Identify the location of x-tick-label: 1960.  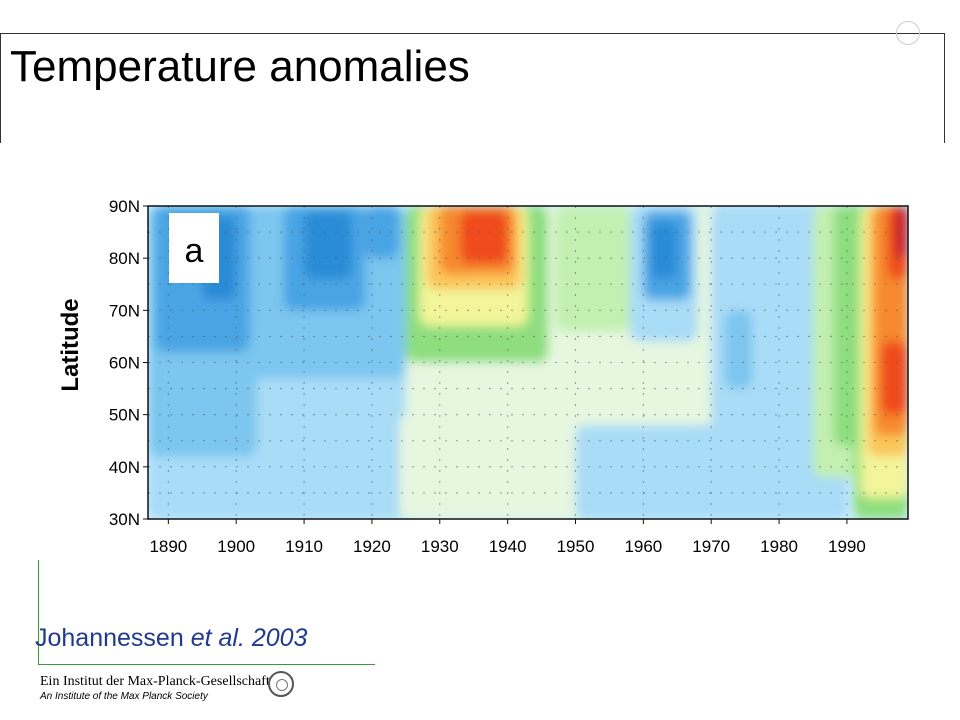
(643, 546).